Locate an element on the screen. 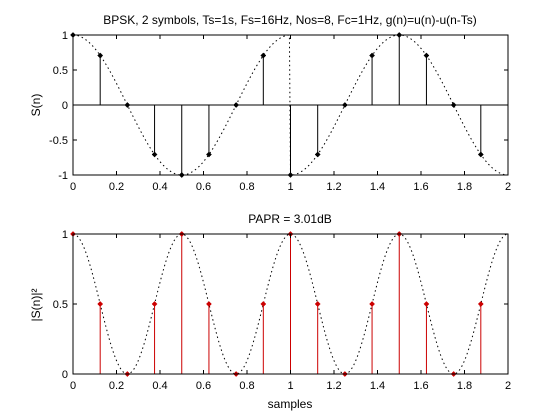 This screenshot has height=420, width=560. top-xtick-label-10: 2 is located at coordinates (508, 187).